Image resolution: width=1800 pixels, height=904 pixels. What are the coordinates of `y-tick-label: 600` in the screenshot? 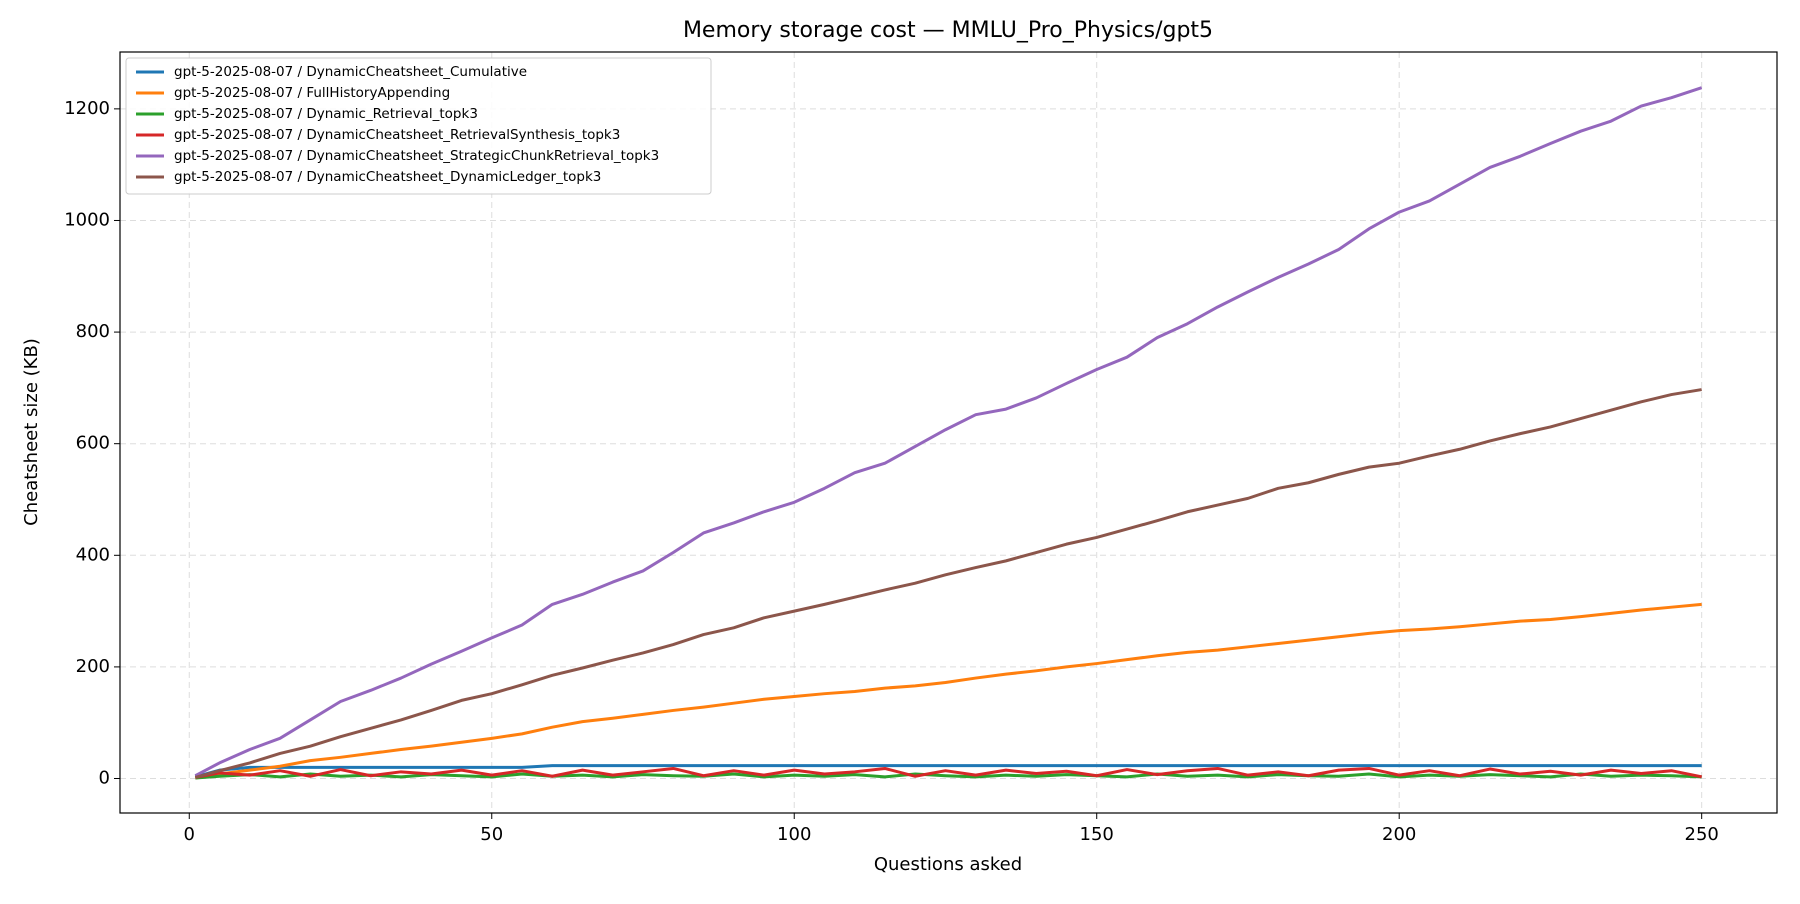 It's located at (93, 443).